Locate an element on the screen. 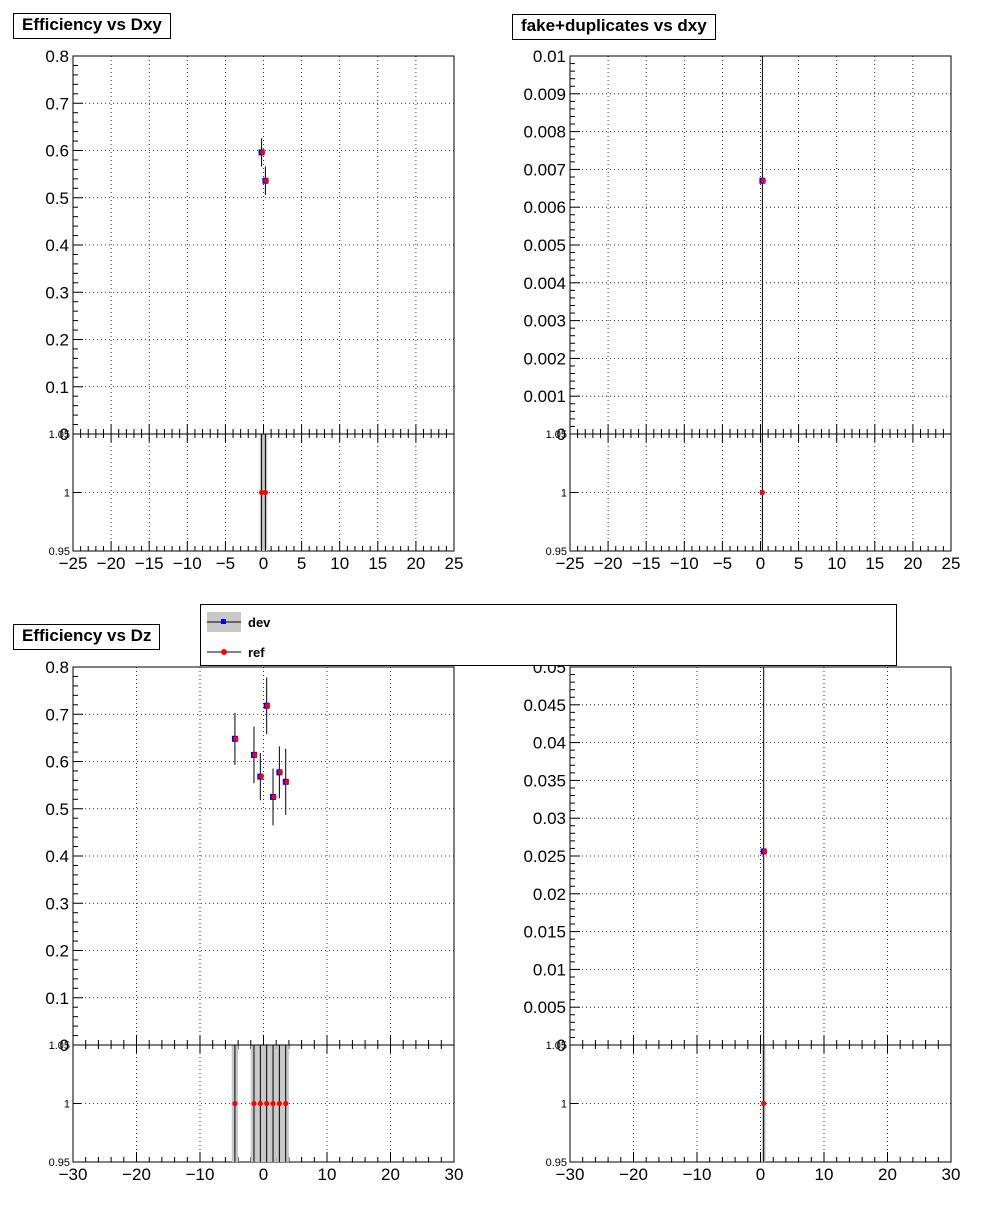 The height and width of the screenshot is (1222, 996). legend-entry-dev: dev is located at coordinates (351, 622).